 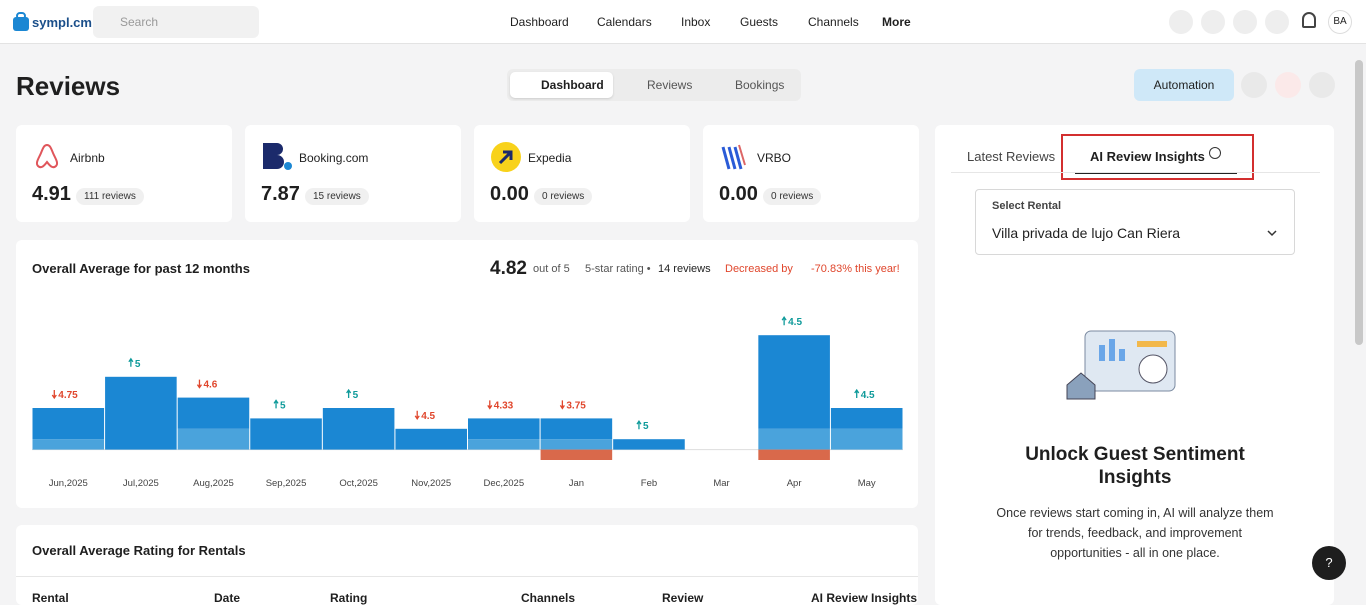 I want to click on rating-label: 4.75, so click(x=68, y=395).